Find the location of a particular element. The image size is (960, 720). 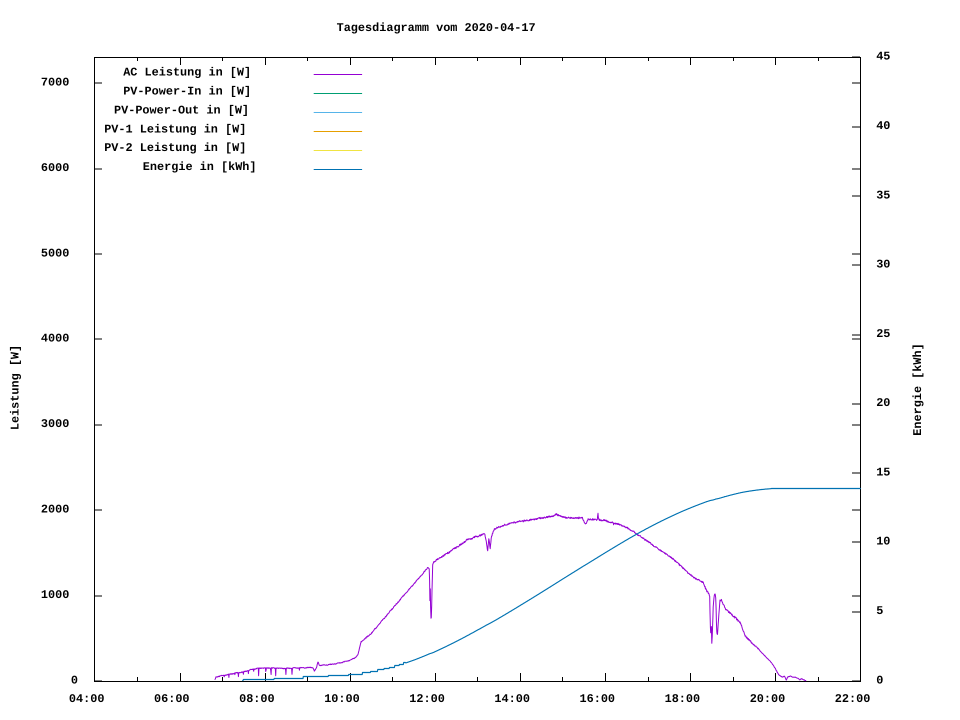

svg-text: 20:00 is located at coordinates (768, 699).